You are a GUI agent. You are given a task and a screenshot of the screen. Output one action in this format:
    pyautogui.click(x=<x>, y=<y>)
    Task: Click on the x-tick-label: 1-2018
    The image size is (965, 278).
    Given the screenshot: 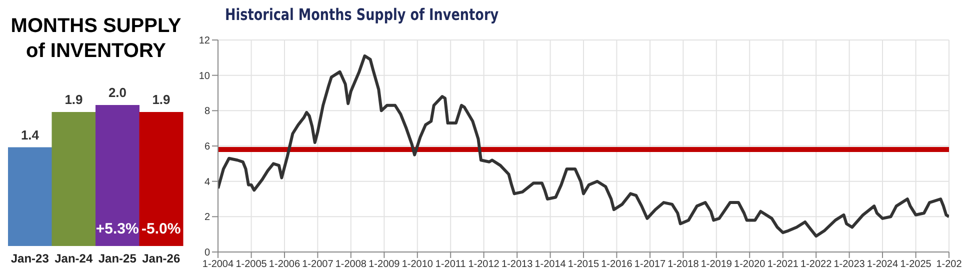 What is the action you would take?
    pyautogui.click(x=684, y=264)
    